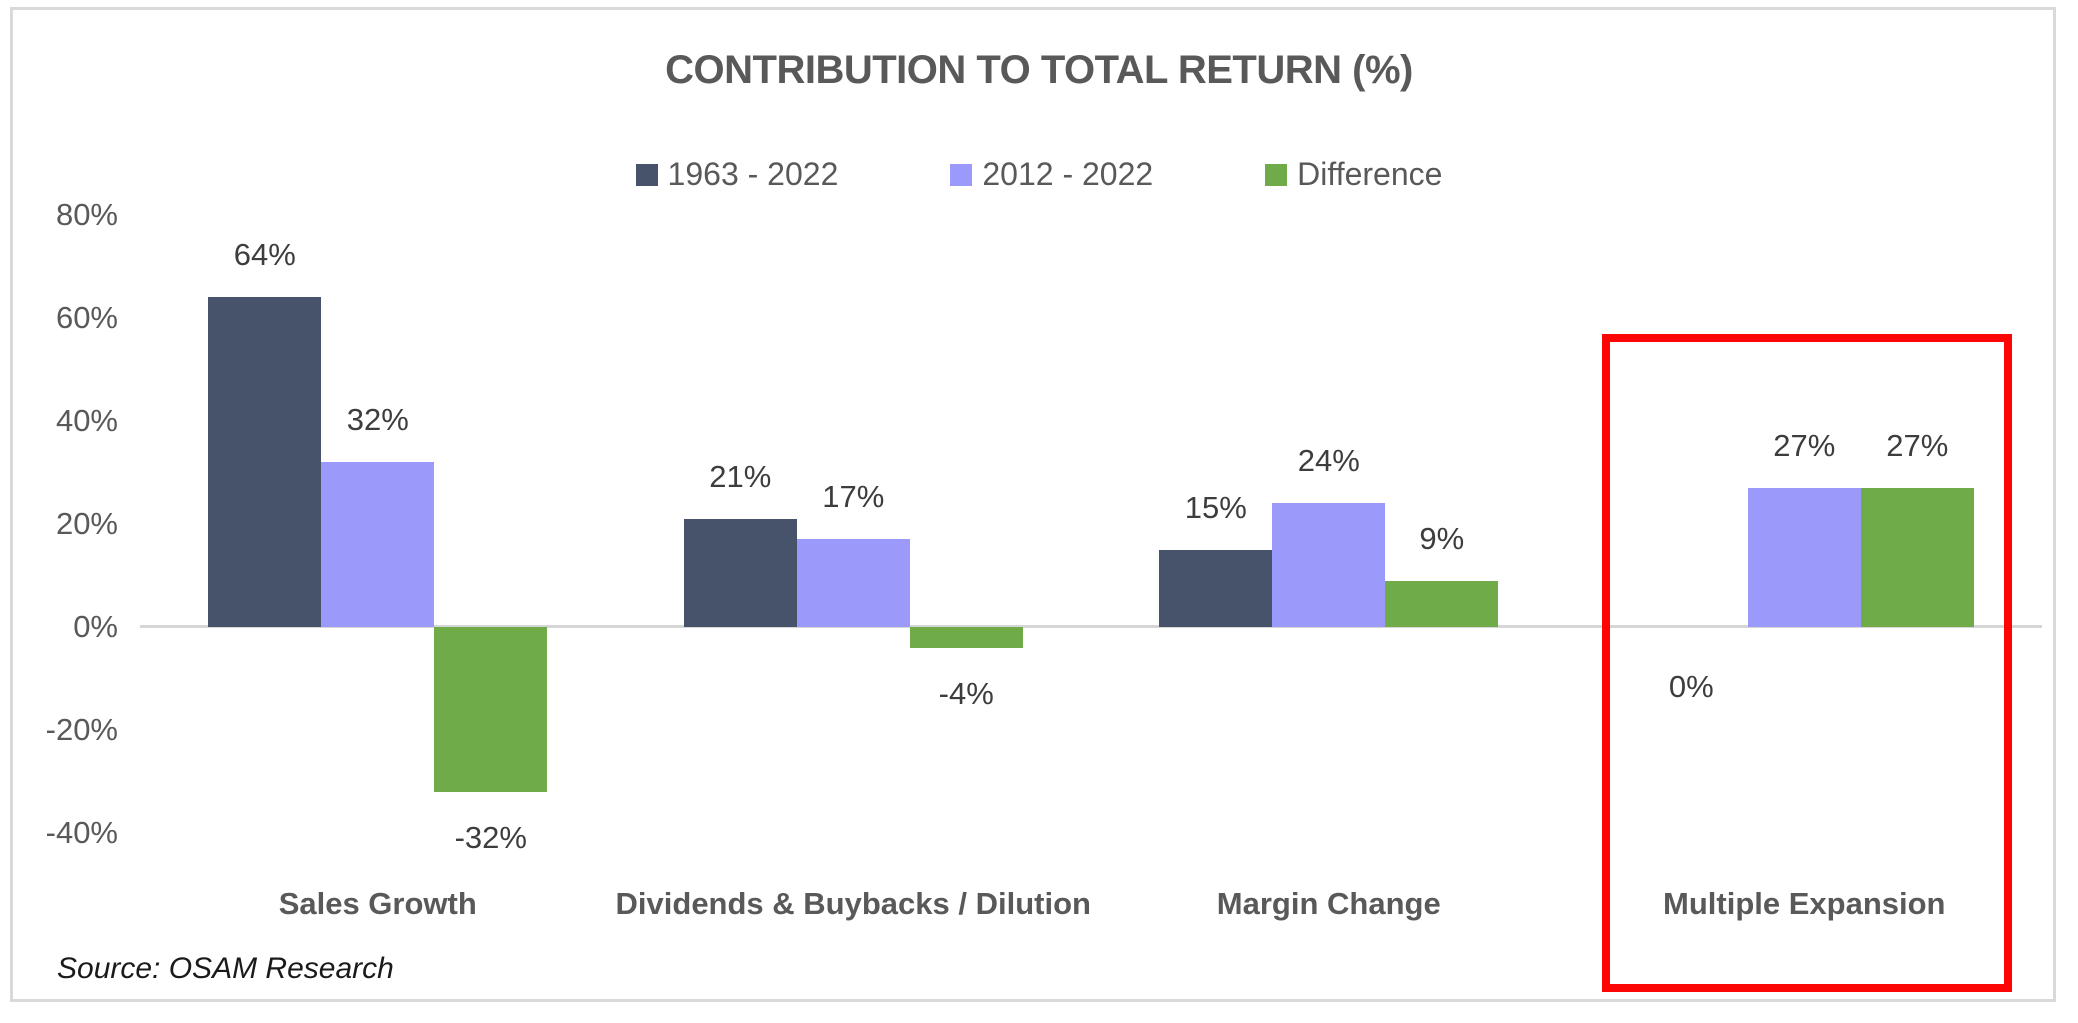  I want to click on legend-item-1963-2022: 1963 - 2022, so click(737, 174).